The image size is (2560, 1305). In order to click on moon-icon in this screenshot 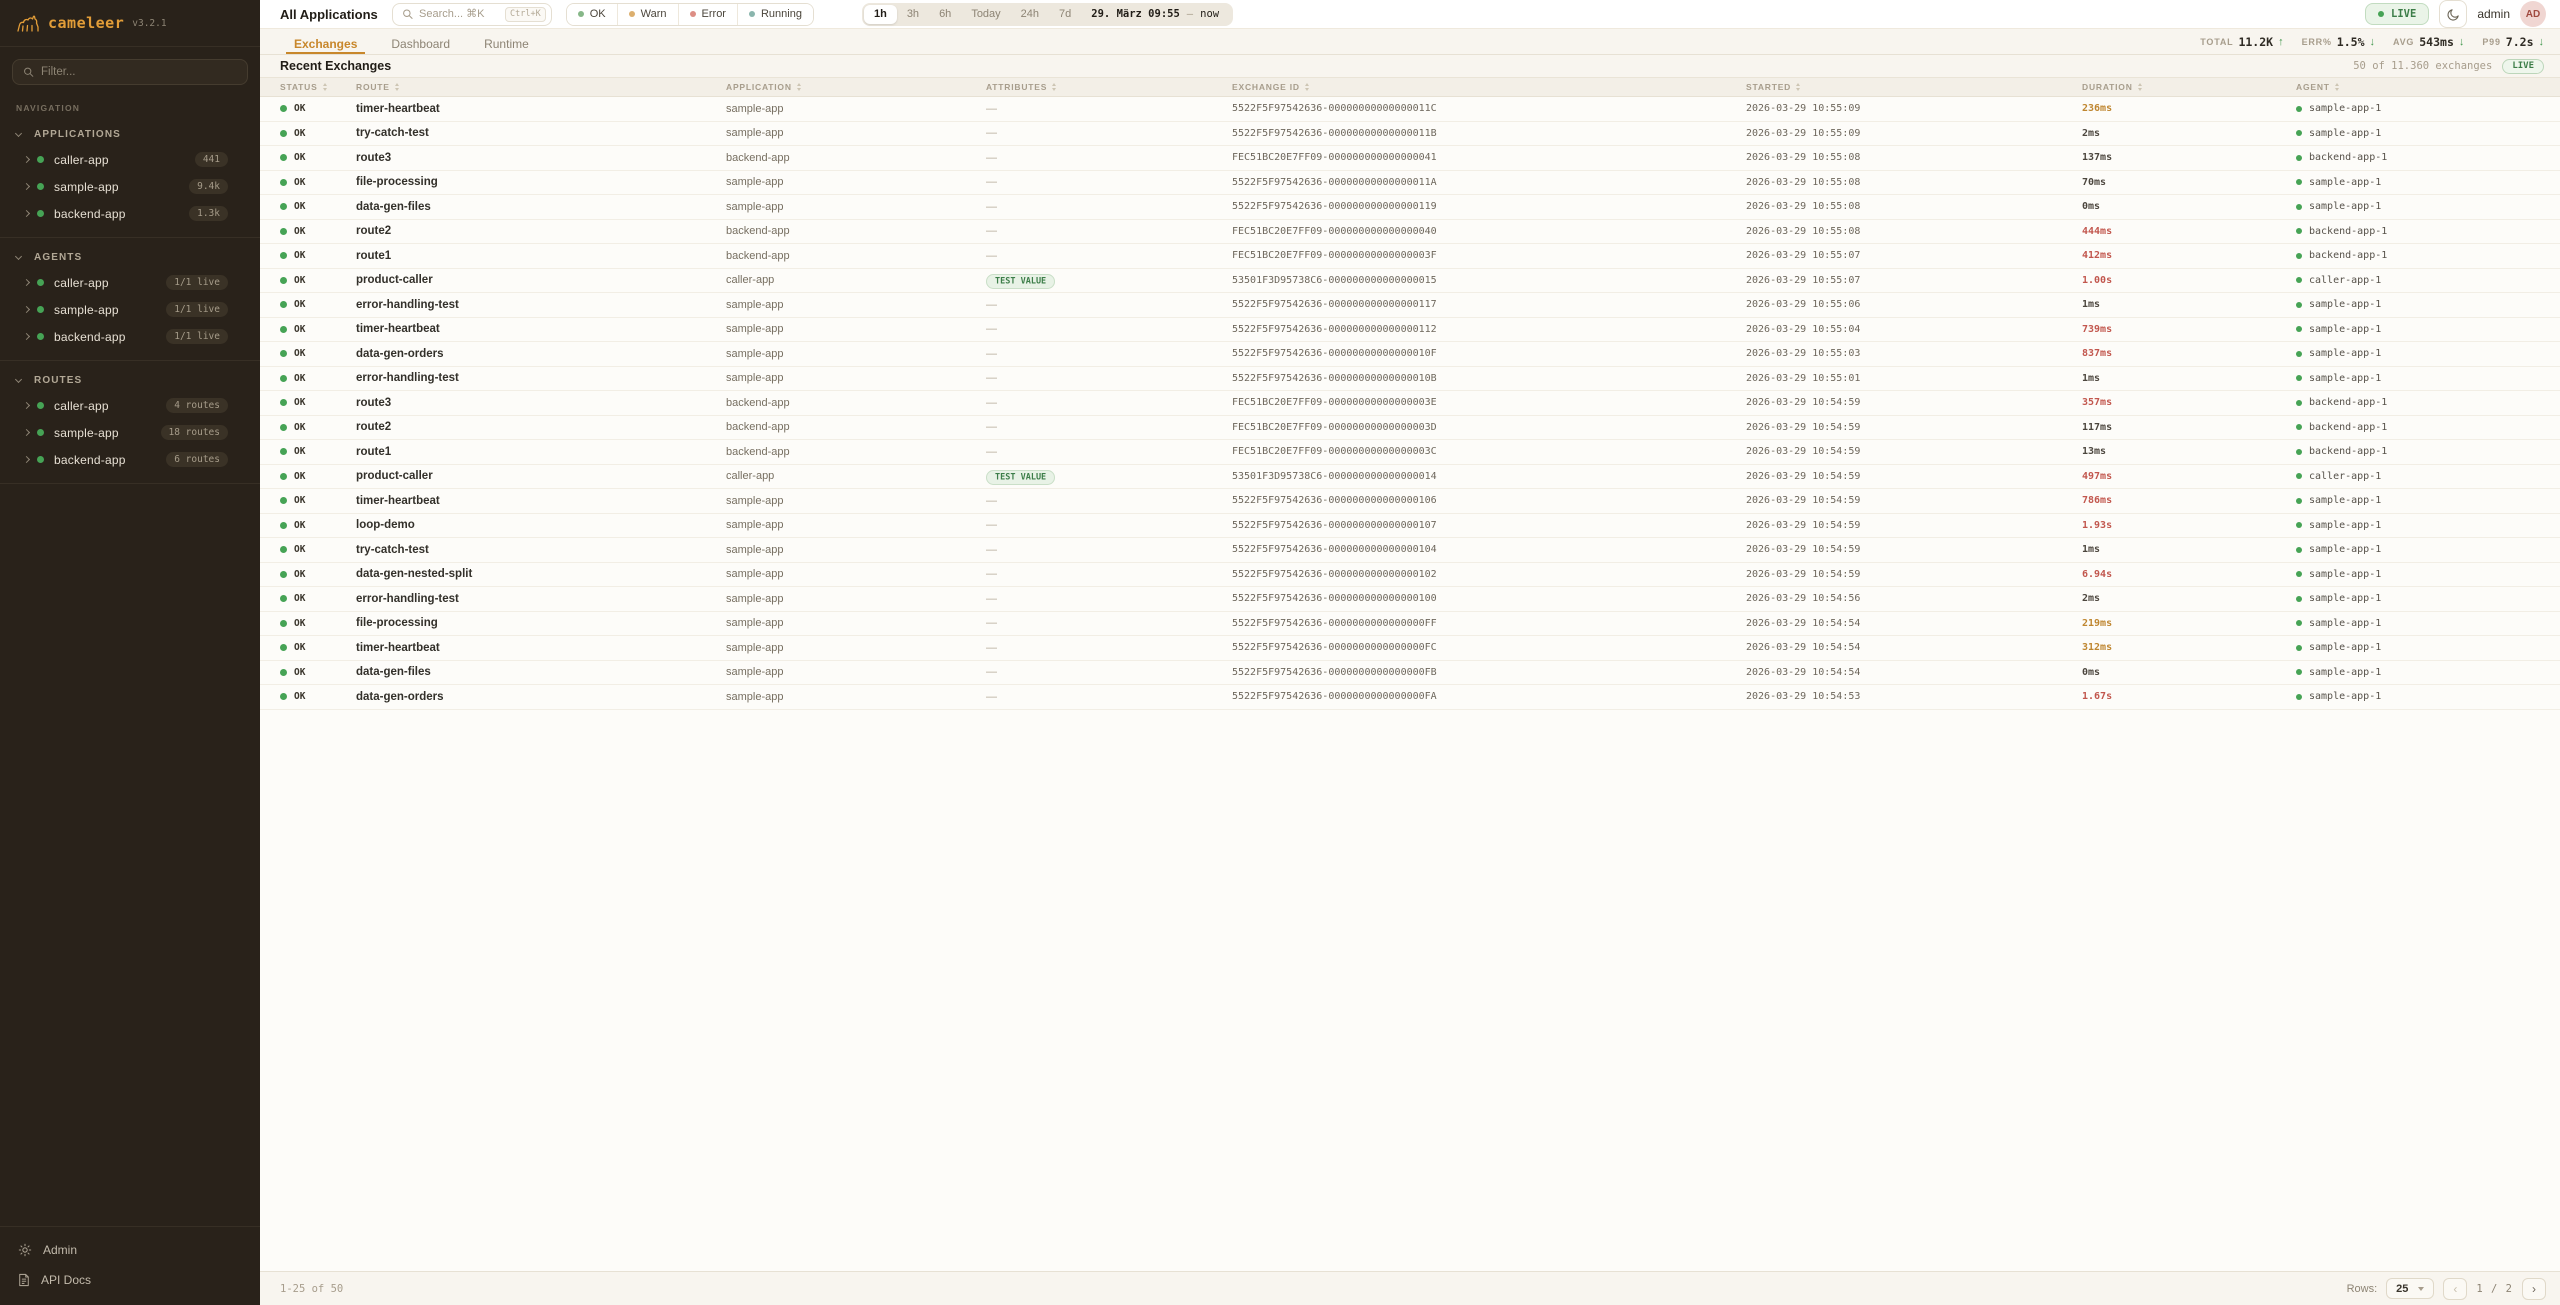, I will do `click(2453, 14)`.